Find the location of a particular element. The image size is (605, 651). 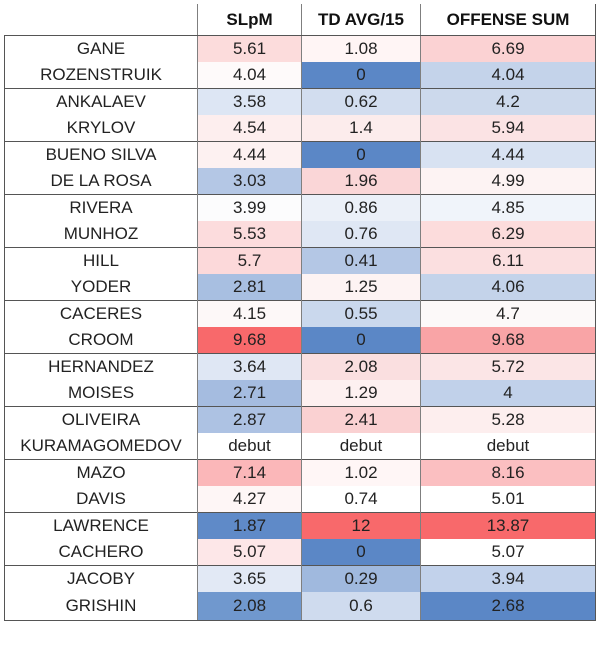

fighter-name-cell: BUENO SILVA is located at coordinates (101, 154).